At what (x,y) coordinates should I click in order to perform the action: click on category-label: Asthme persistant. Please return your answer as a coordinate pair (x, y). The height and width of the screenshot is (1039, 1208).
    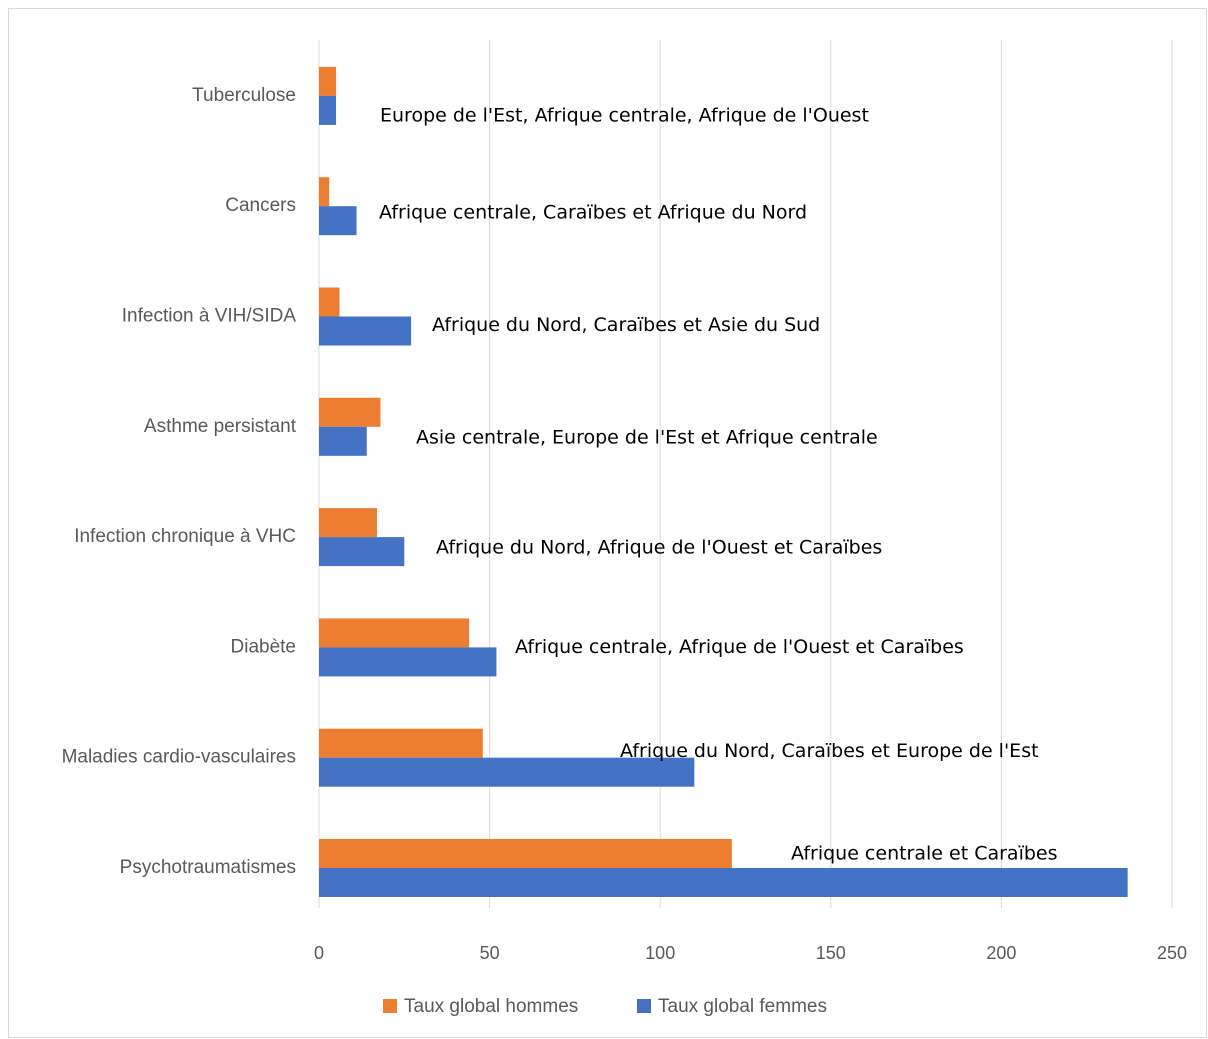
    Looking at the image, I should click on (220, 426).